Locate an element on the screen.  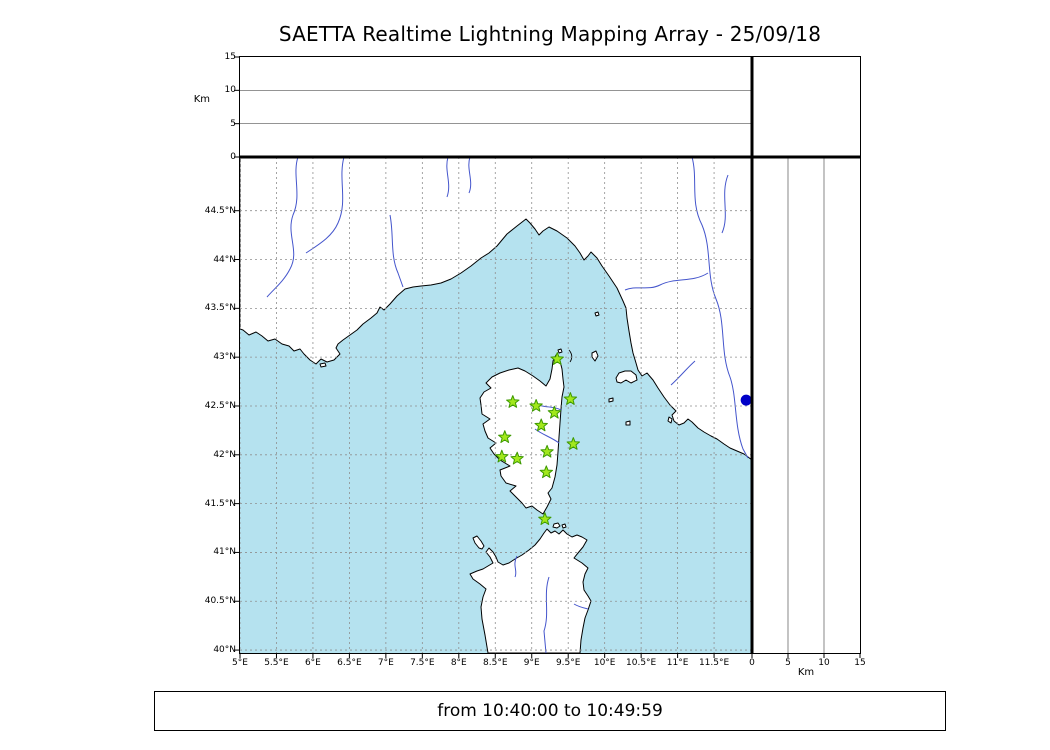
altitude-tick-label: 15 is located at coordinates (230, 57).